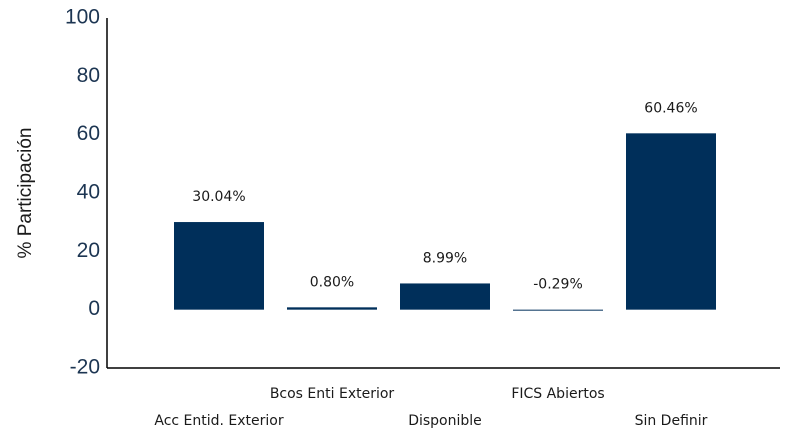  I want to click on y-tick-label: 100, so click(82, 17).